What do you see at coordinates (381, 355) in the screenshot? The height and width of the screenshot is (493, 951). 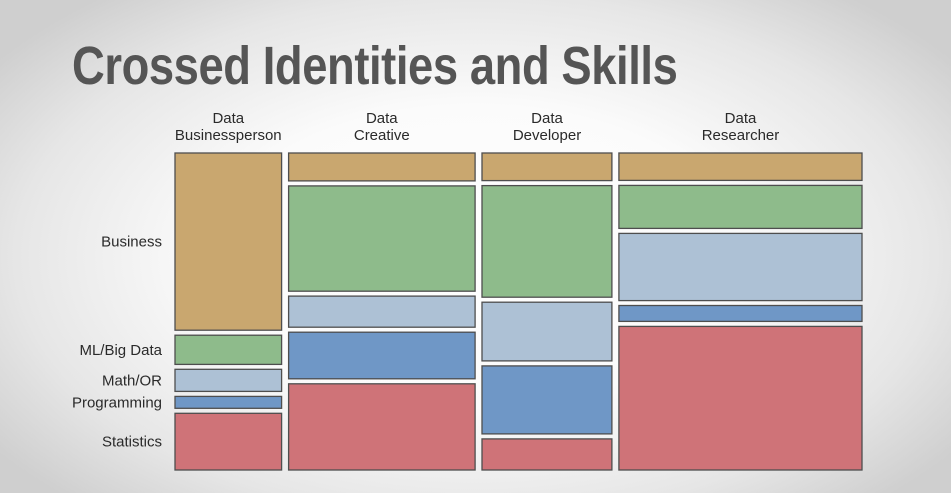 I see `tile-data-creative-programming` at bounding box center [381, 355].